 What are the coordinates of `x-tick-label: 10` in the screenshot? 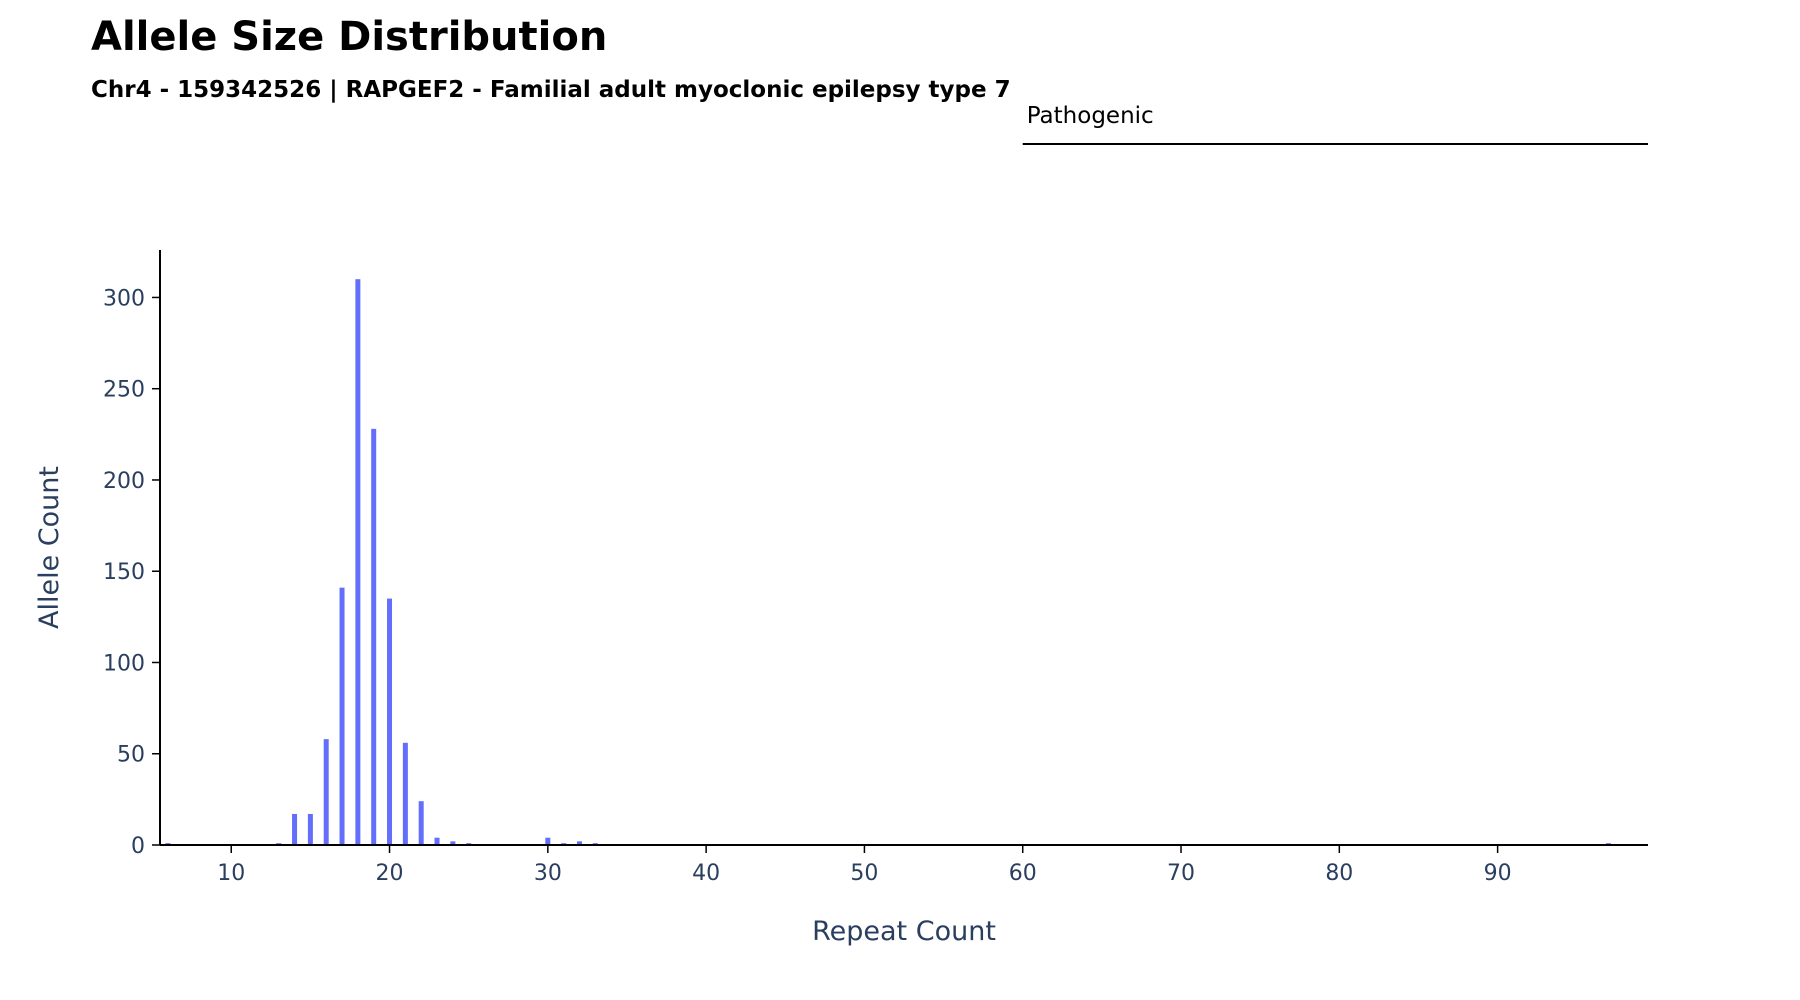 It's located at (231, 873).